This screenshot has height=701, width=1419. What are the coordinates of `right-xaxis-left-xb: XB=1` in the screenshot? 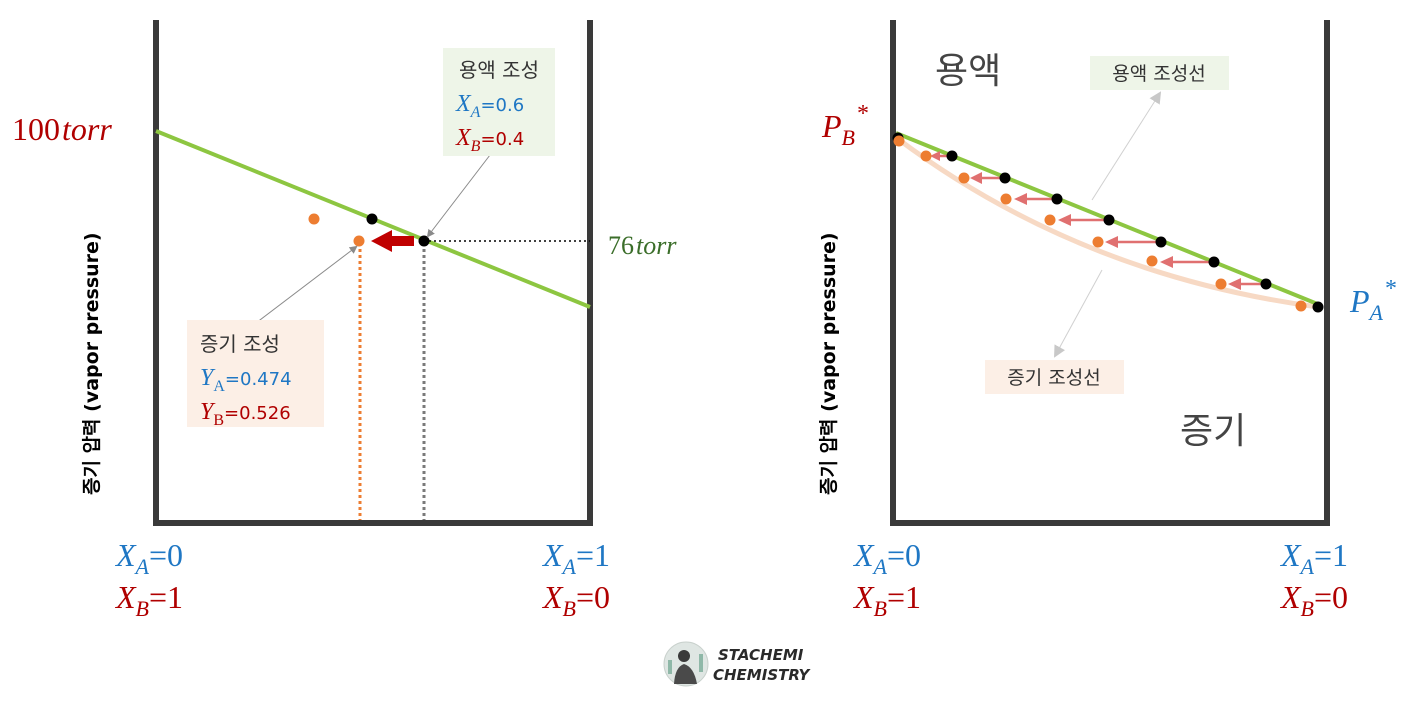 It's located at (886, 600).